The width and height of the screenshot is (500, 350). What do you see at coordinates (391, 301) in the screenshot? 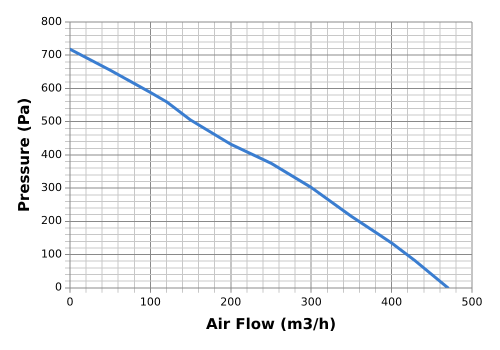
I see `x-tick-label: 400` at bounding box center [391, 301].